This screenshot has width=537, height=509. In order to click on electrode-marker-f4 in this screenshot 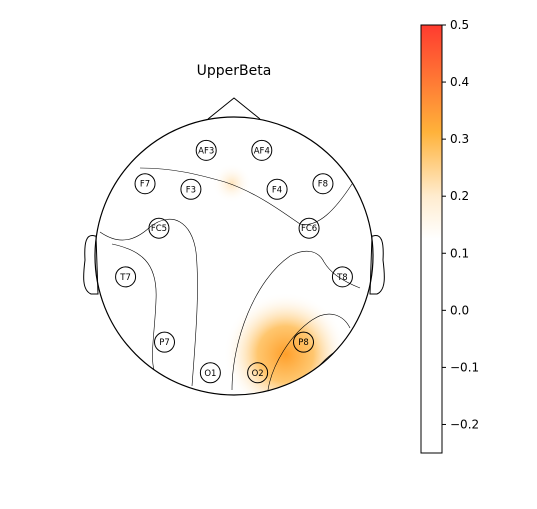, I will do `click(277, 189)`.